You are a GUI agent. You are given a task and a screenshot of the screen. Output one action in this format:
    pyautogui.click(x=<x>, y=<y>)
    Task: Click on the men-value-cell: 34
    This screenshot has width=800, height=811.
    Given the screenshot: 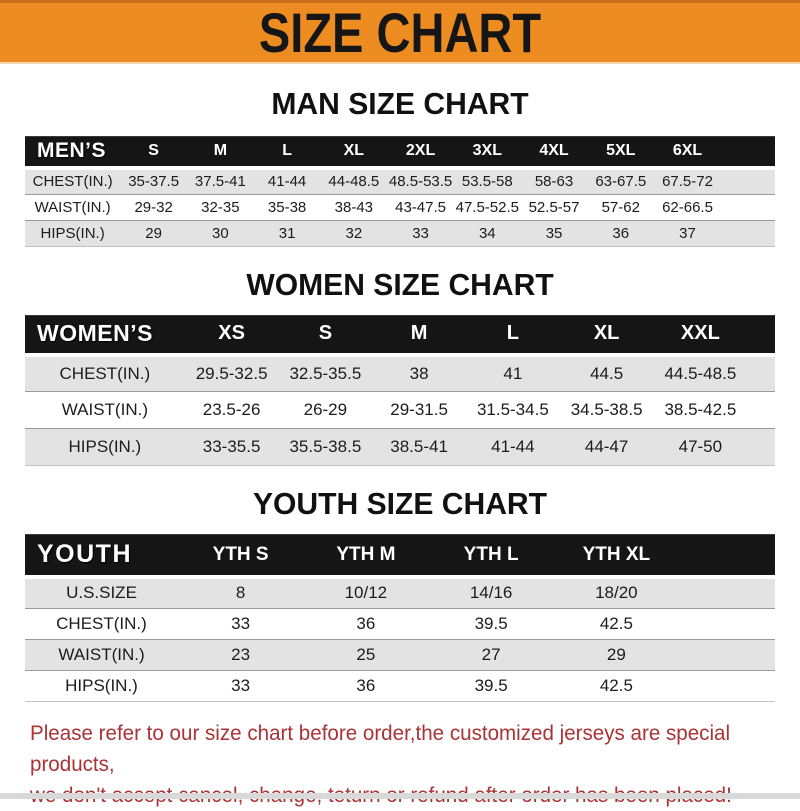 What is the action you would take?
    pyautogui.click(x=487, y=233)
    